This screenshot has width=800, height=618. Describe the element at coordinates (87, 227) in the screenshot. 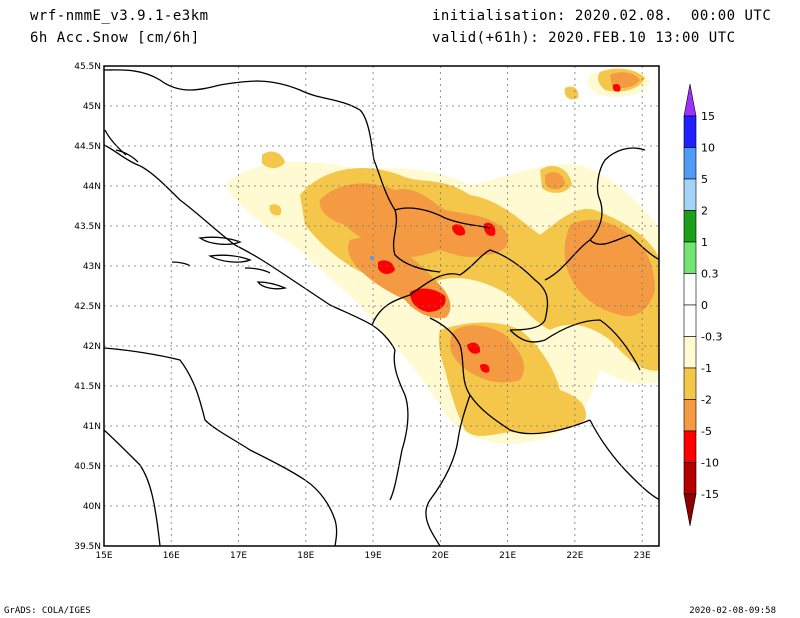

I see `latitude-tick-label: 43.5N` at that location.